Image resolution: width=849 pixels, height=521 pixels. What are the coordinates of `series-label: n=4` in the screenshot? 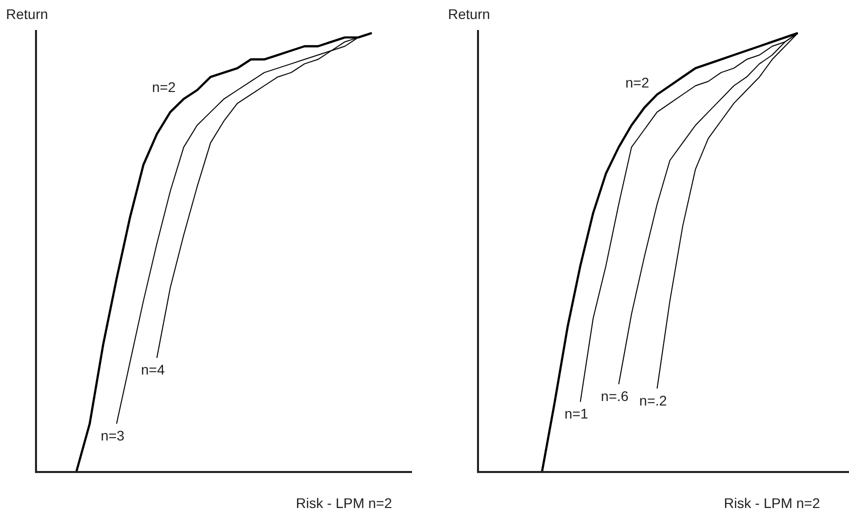 It's located at (152, 370).